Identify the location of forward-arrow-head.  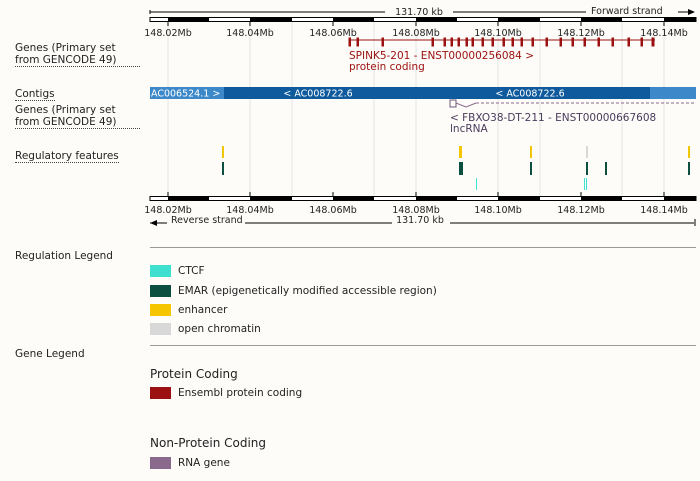
(691, 12).